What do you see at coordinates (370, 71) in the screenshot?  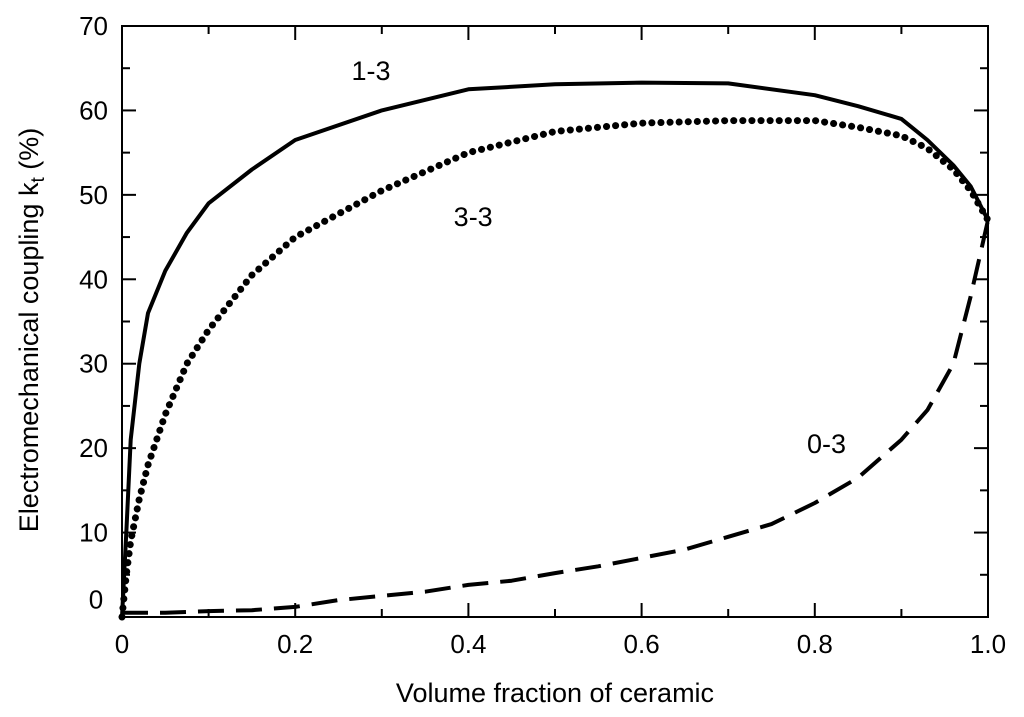 I see `series-label-1-3: 1-3` at bounding box center [370, 71].